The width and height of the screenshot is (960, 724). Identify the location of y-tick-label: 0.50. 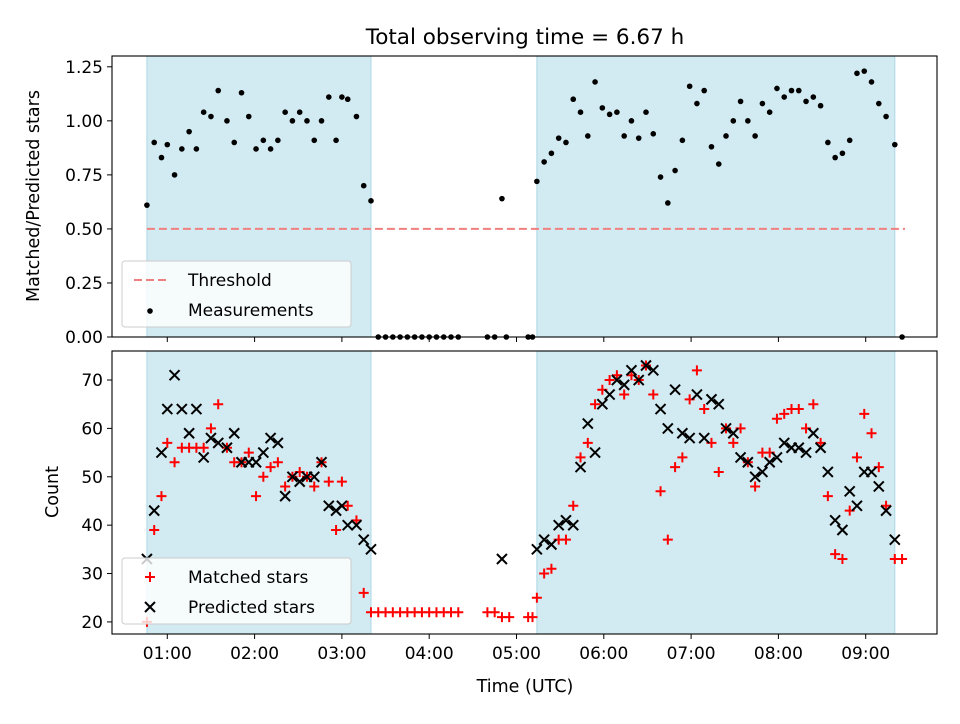
(84, 230).